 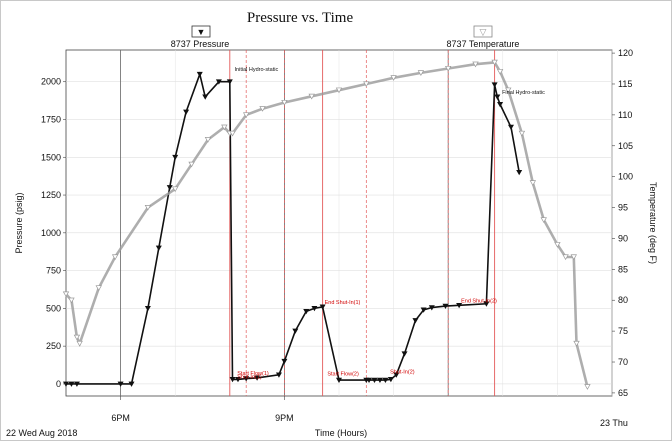 What do you see at coordinates (623, 269) in the screenshot?
I see `y-right-tick-label: 85` at bounding box center [623, 269].